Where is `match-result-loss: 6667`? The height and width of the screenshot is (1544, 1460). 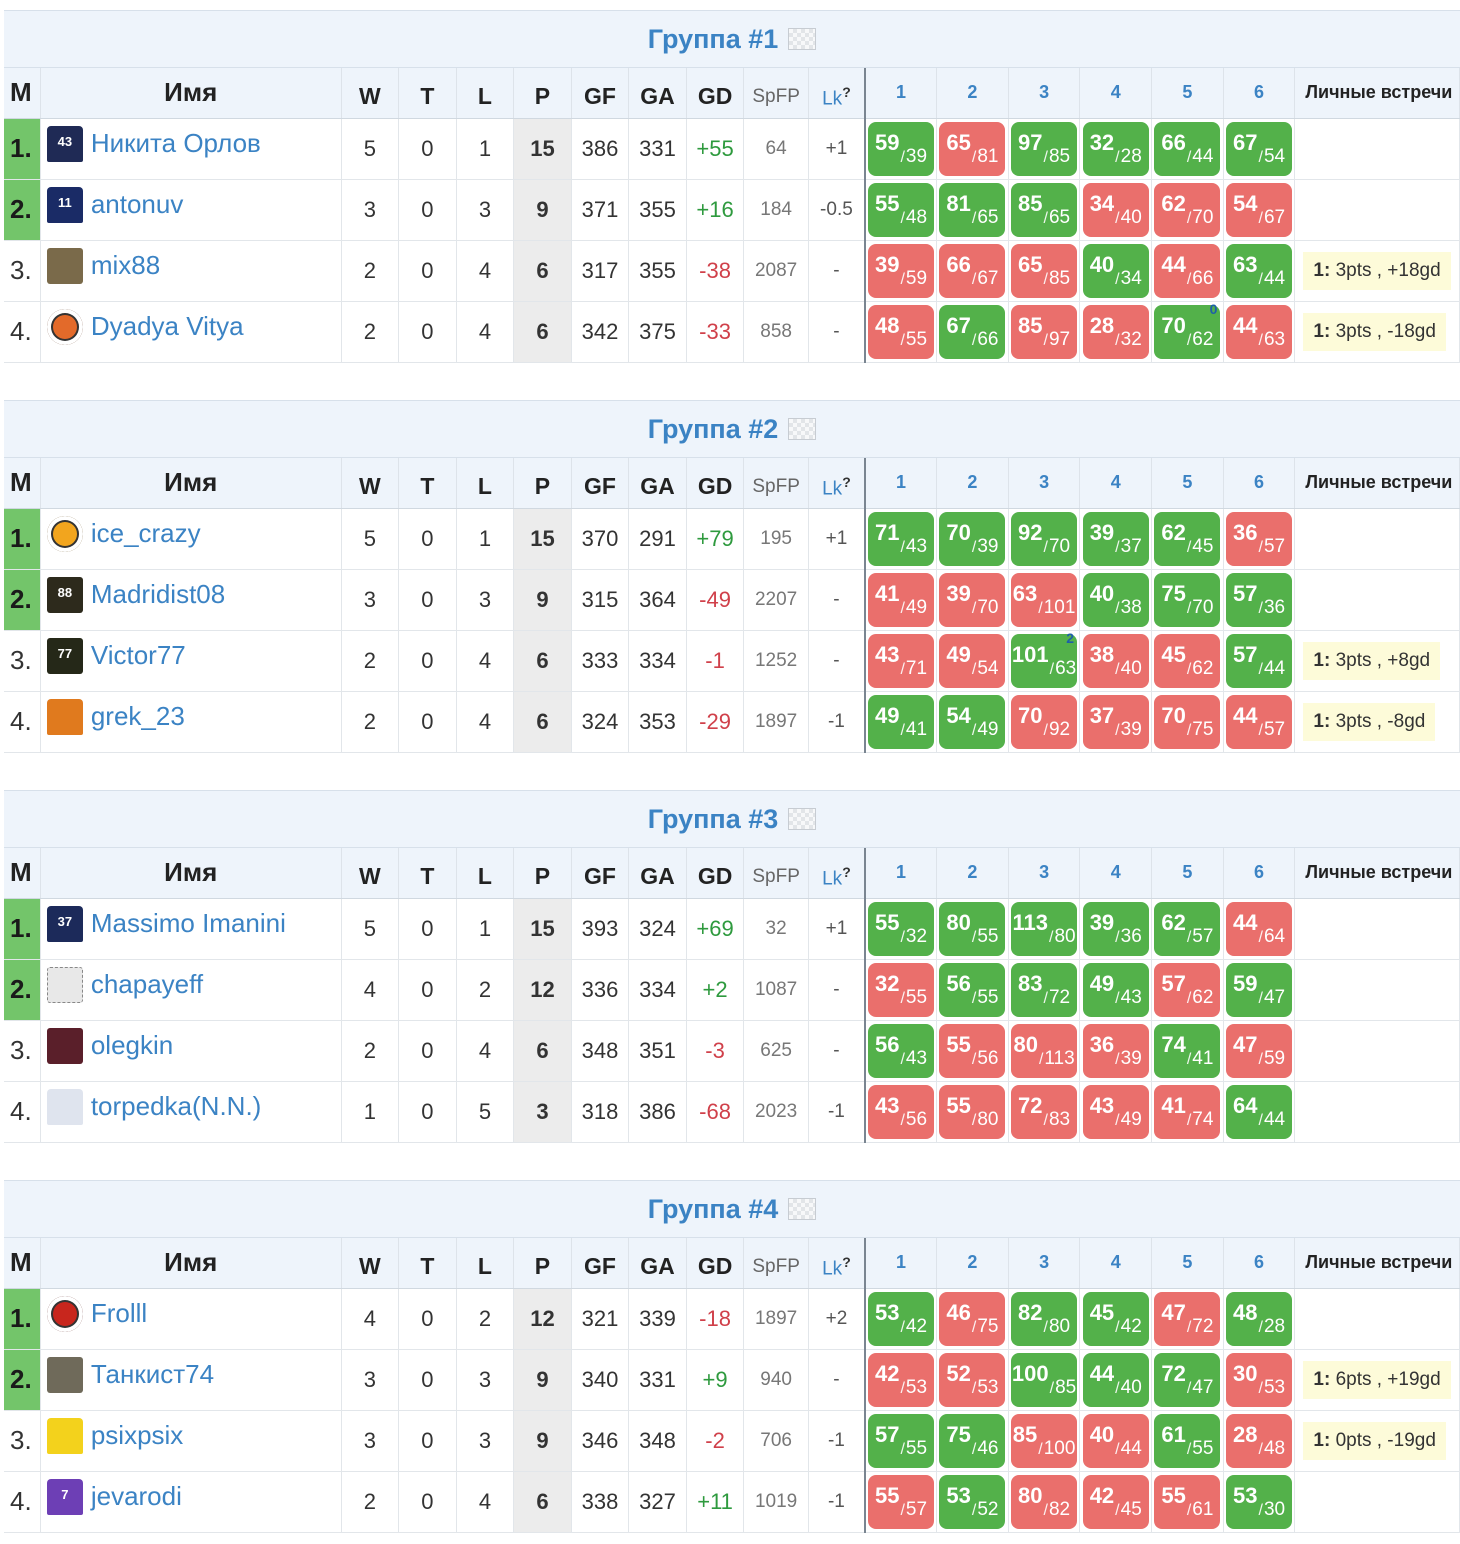 match-result-loss: 6667 is located at coordinates (972, 270).